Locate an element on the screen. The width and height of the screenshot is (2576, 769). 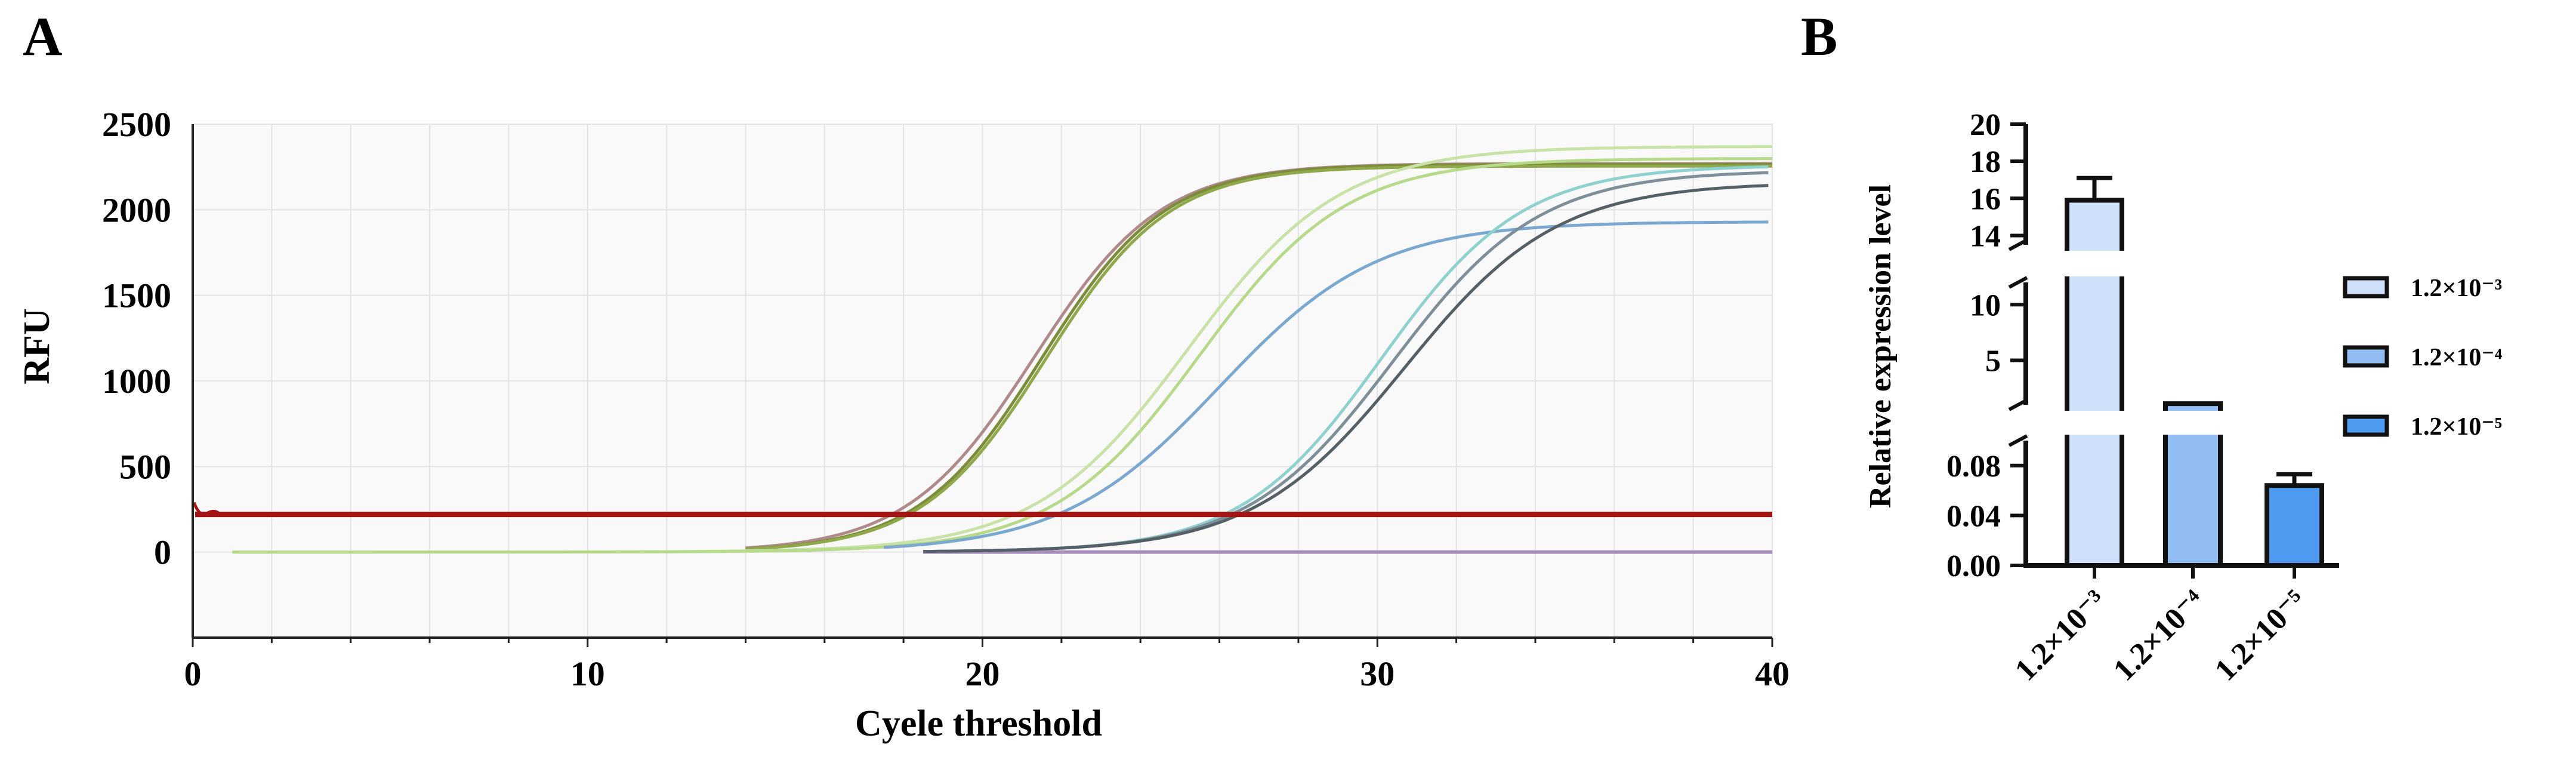
panel-b-legend: 1.2×10⁻³ 1.2×10⁻⁴ 1.2×10⁻⁵ is located at coordinates (2423, 358).